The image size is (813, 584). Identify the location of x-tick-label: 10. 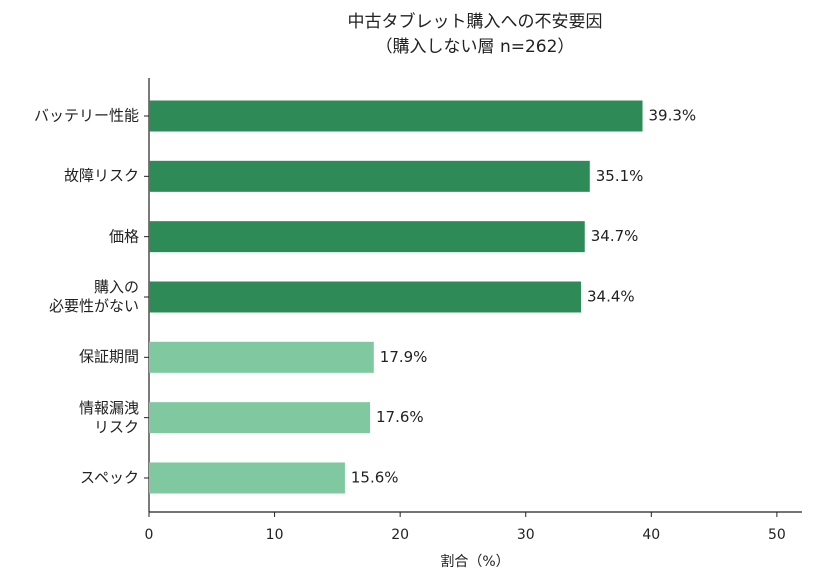
(275, 535).